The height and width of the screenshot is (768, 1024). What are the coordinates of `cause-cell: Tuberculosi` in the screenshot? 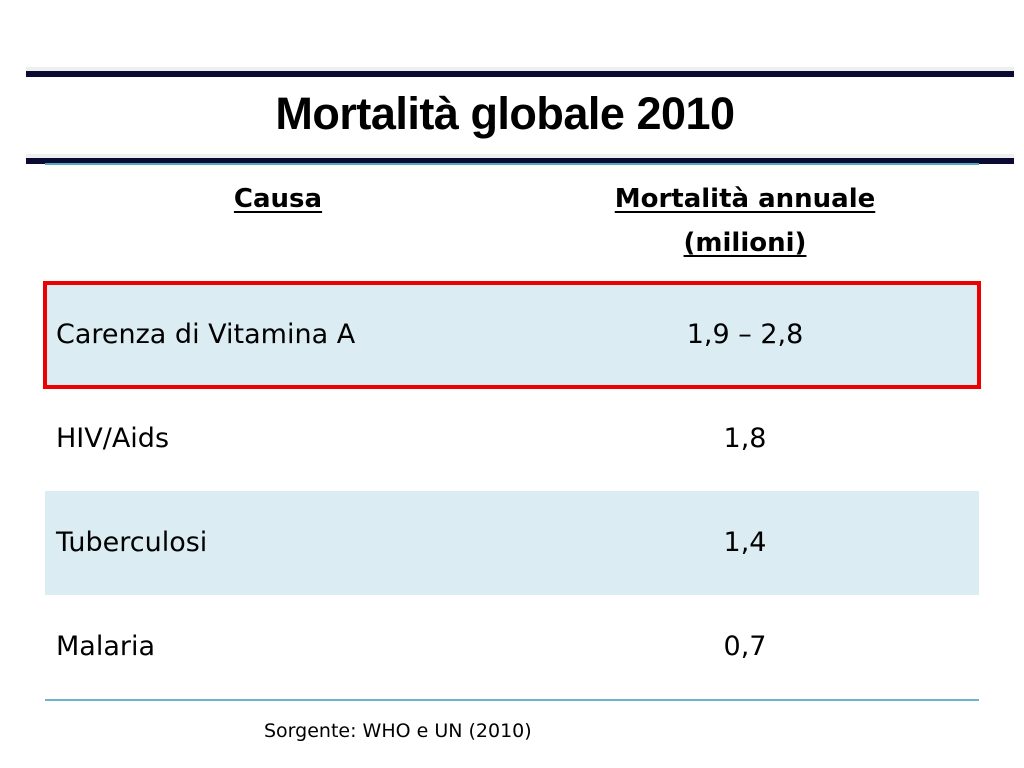 It's located at (132, 542).